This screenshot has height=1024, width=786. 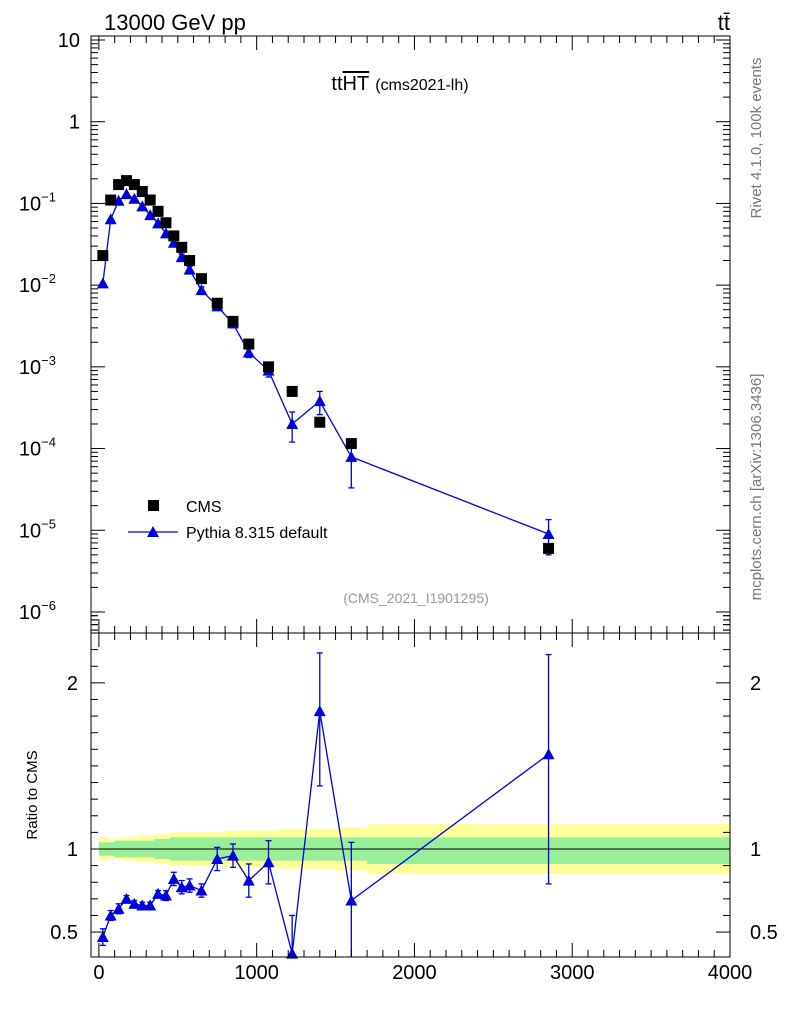 What do you see at coordinates (572, 973) in the screenshot?
I see `xtick-label: 3000` at bounding box center [572, 973].